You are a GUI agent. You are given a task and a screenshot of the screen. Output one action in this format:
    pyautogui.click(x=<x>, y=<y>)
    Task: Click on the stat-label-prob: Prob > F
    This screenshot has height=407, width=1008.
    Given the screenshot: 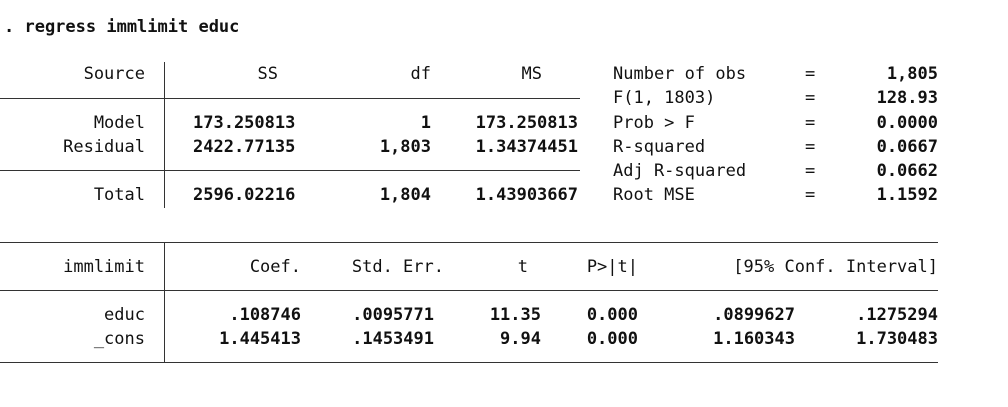 What is the action you would take?
    pyautogui.click(x=654, y=123)
    